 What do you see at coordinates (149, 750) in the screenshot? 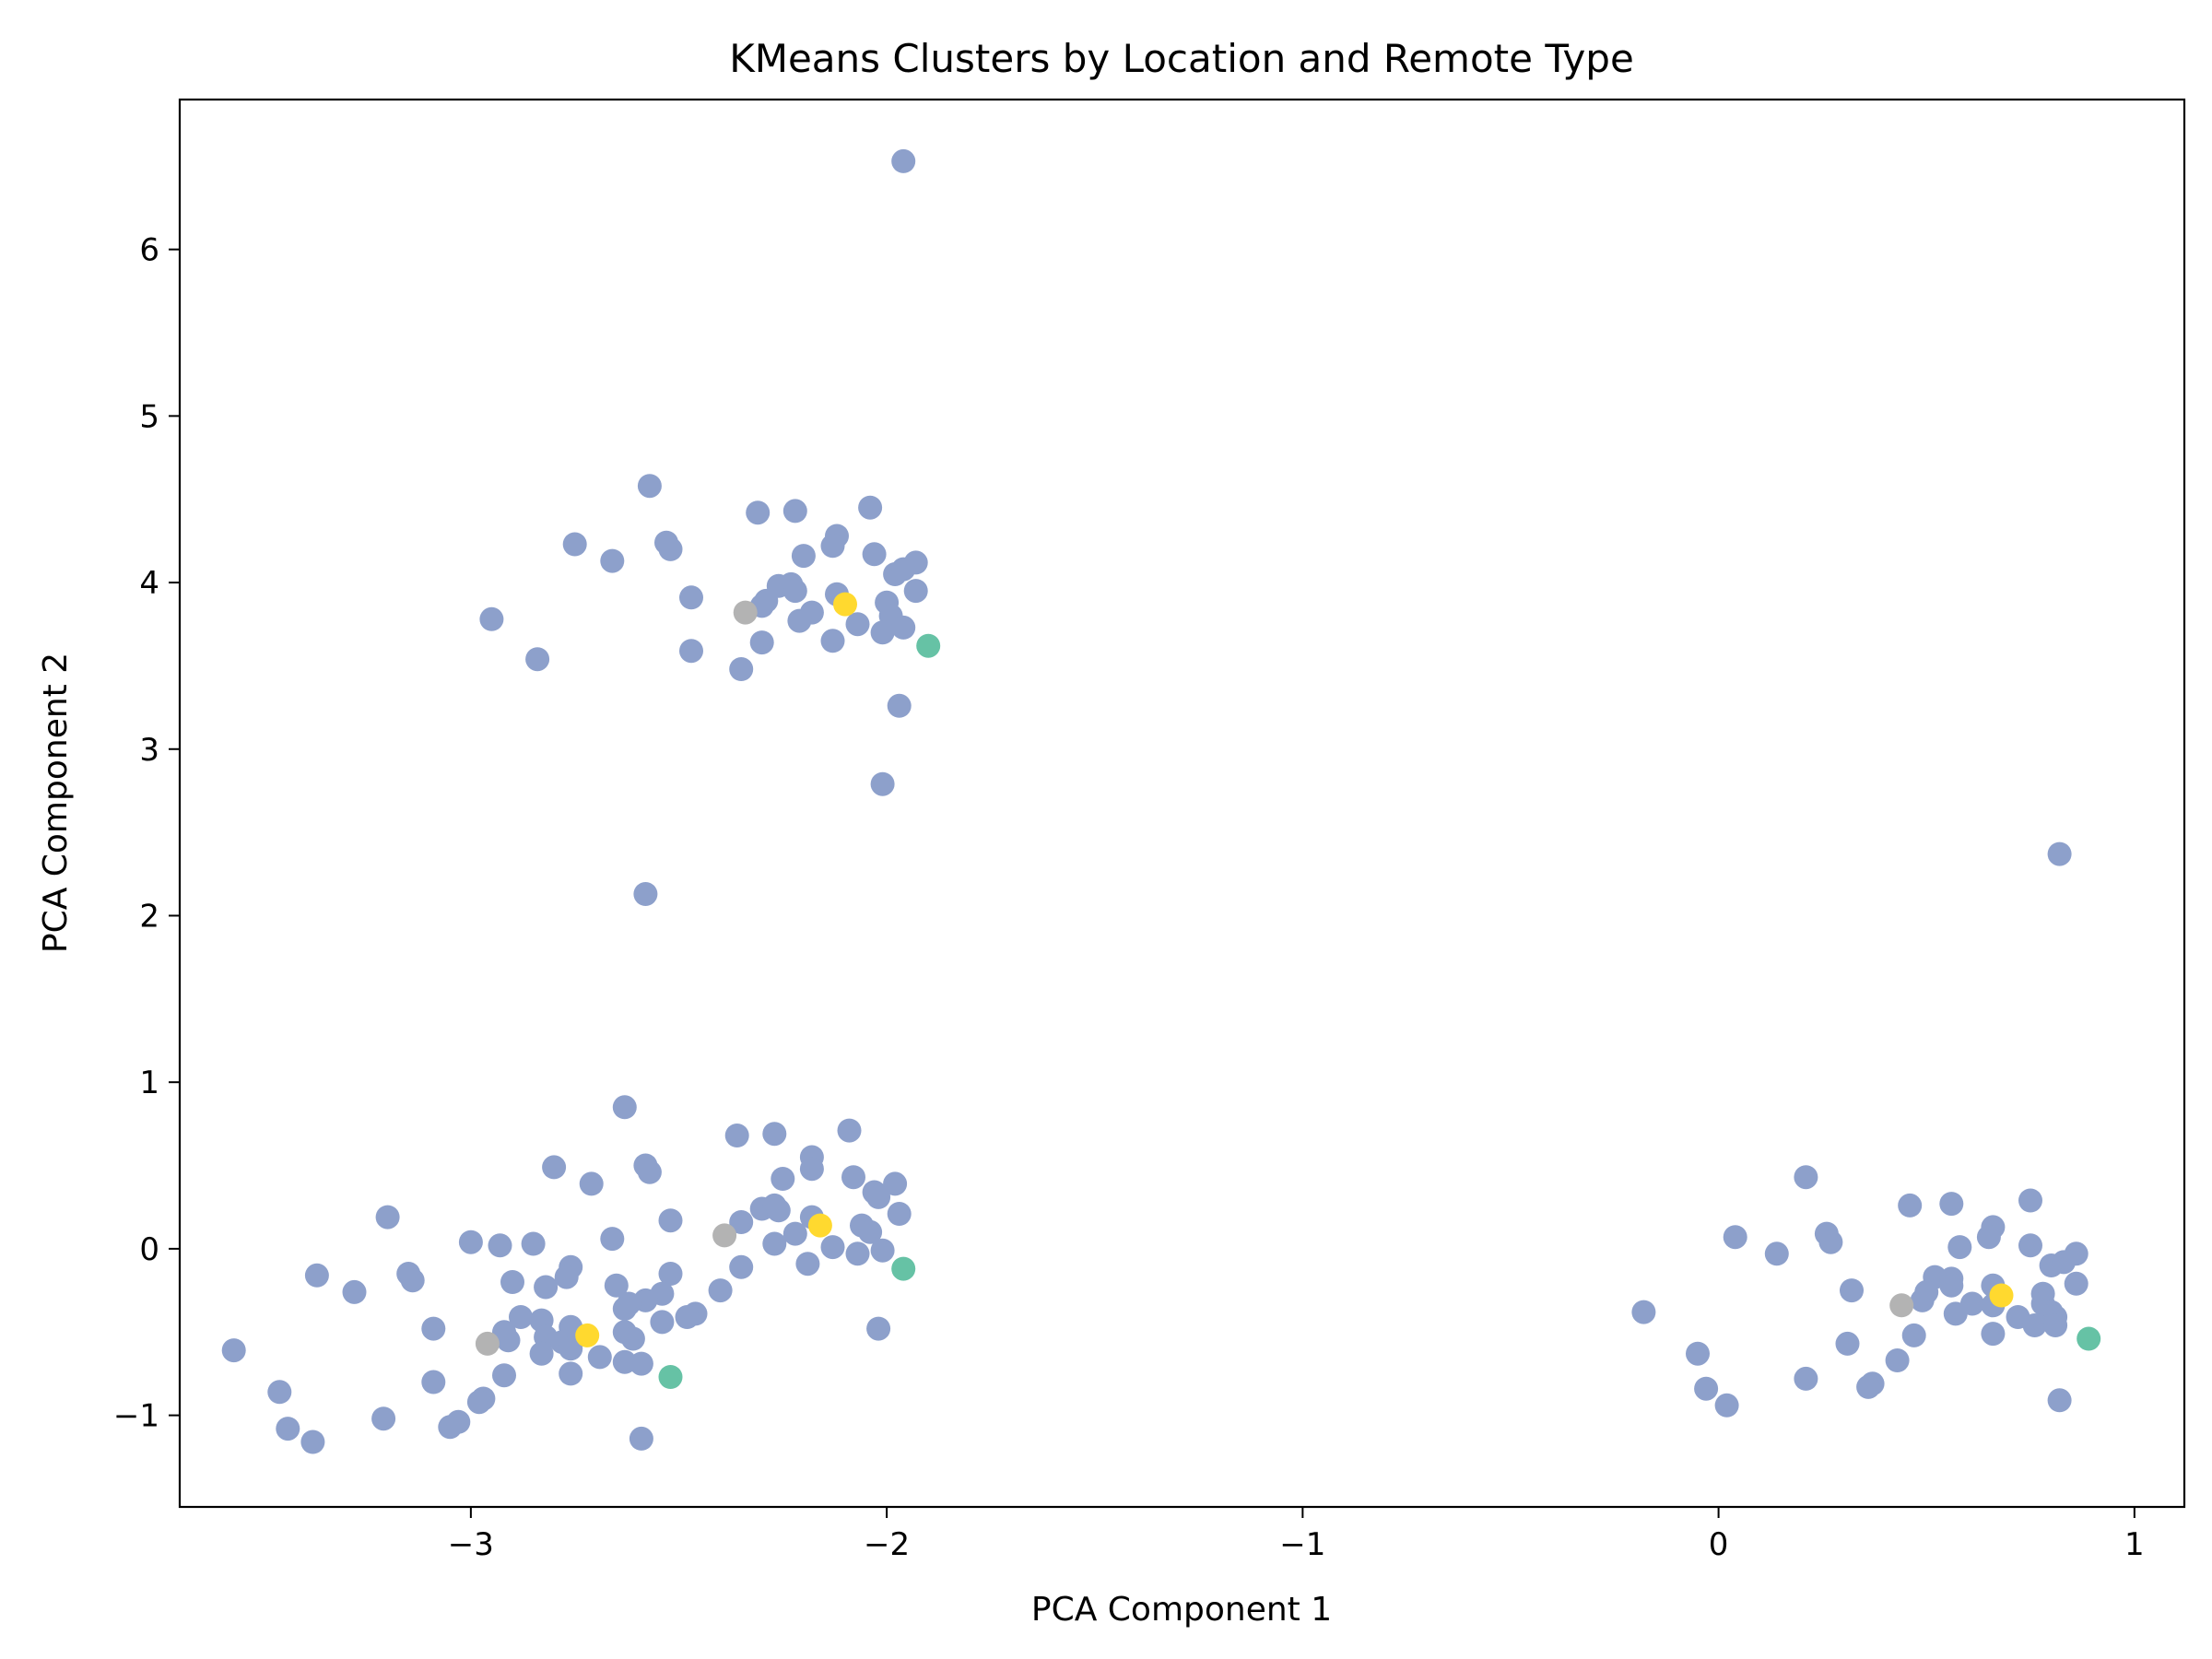
I see `y-tick-label-4: 3` at bounding box center [149, 750].